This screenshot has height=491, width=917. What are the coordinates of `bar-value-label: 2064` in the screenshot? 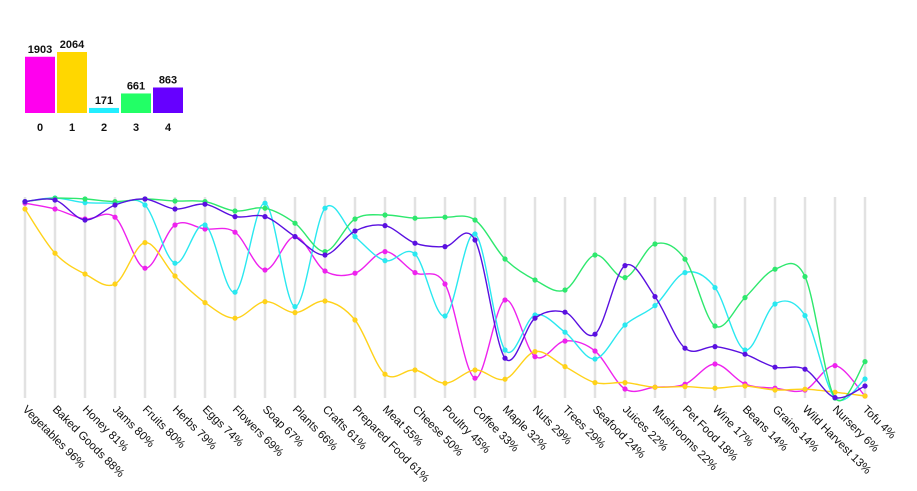 It's located at (72, 45).